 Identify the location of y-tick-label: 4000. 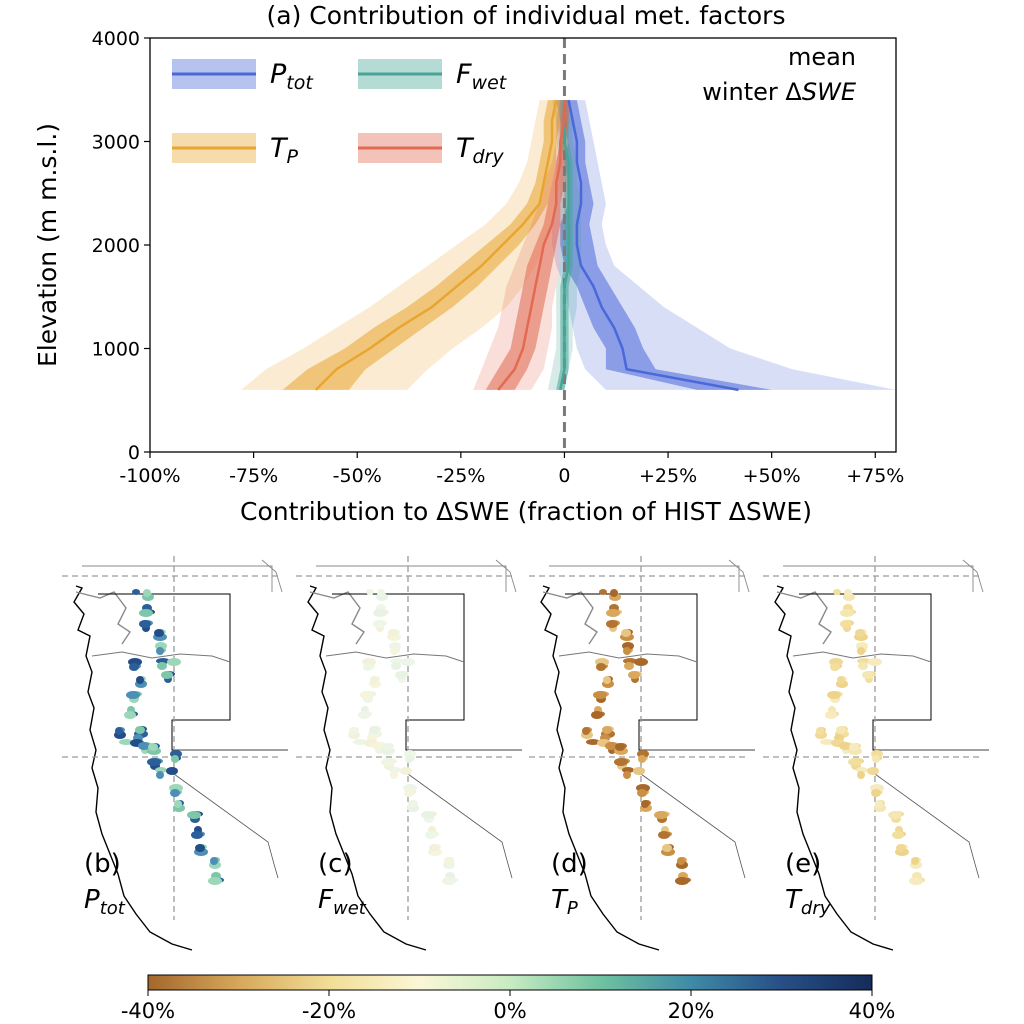
(116, 39).